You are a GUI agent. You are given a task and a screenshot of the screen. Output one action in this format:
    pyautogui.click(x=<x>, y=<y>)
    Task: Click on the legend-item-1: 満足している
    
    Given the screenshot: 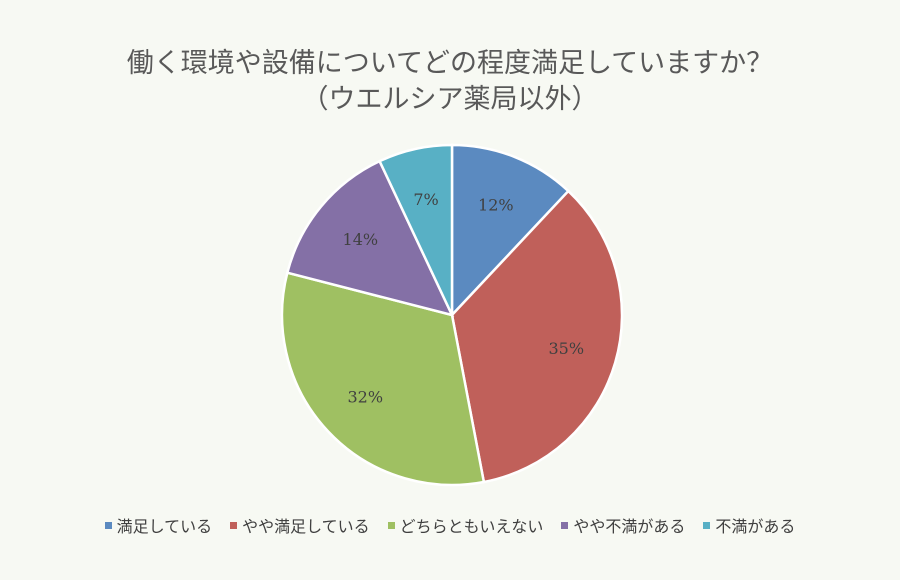 What is the action you would take?
    pyautogui.click(x=158, y=525)
    